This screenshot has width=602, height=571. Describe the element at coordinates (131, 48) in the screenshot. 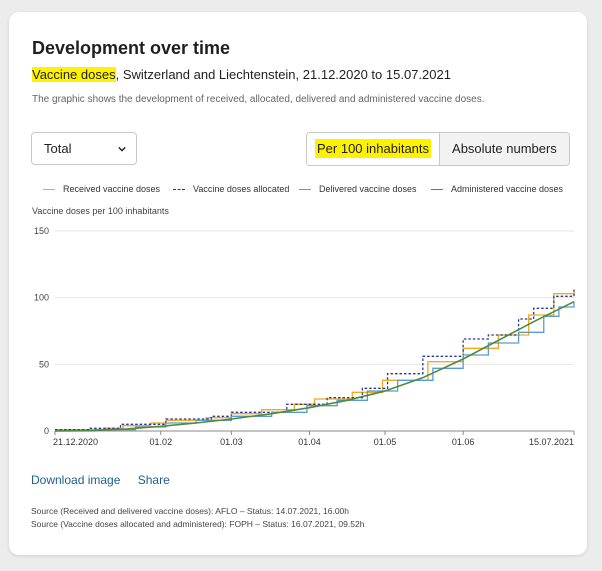

I see `page-title: Development over time` at that location.